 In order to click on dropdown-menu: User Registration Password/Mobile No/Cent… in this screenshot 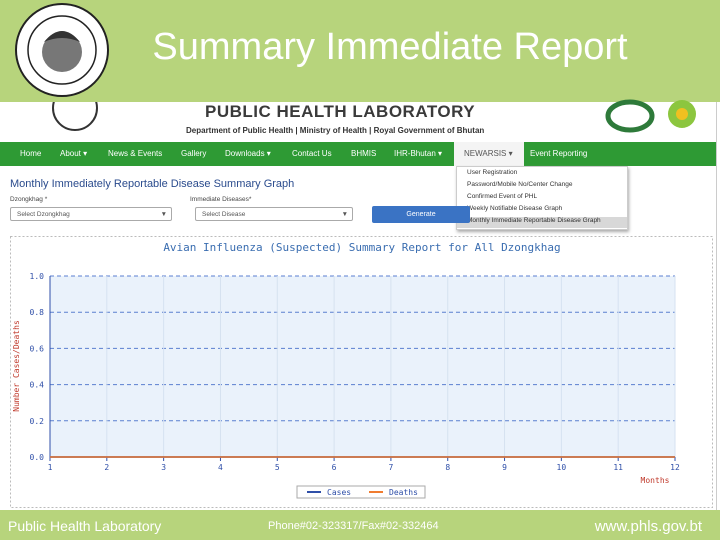, I will do `click(542, 198)`.